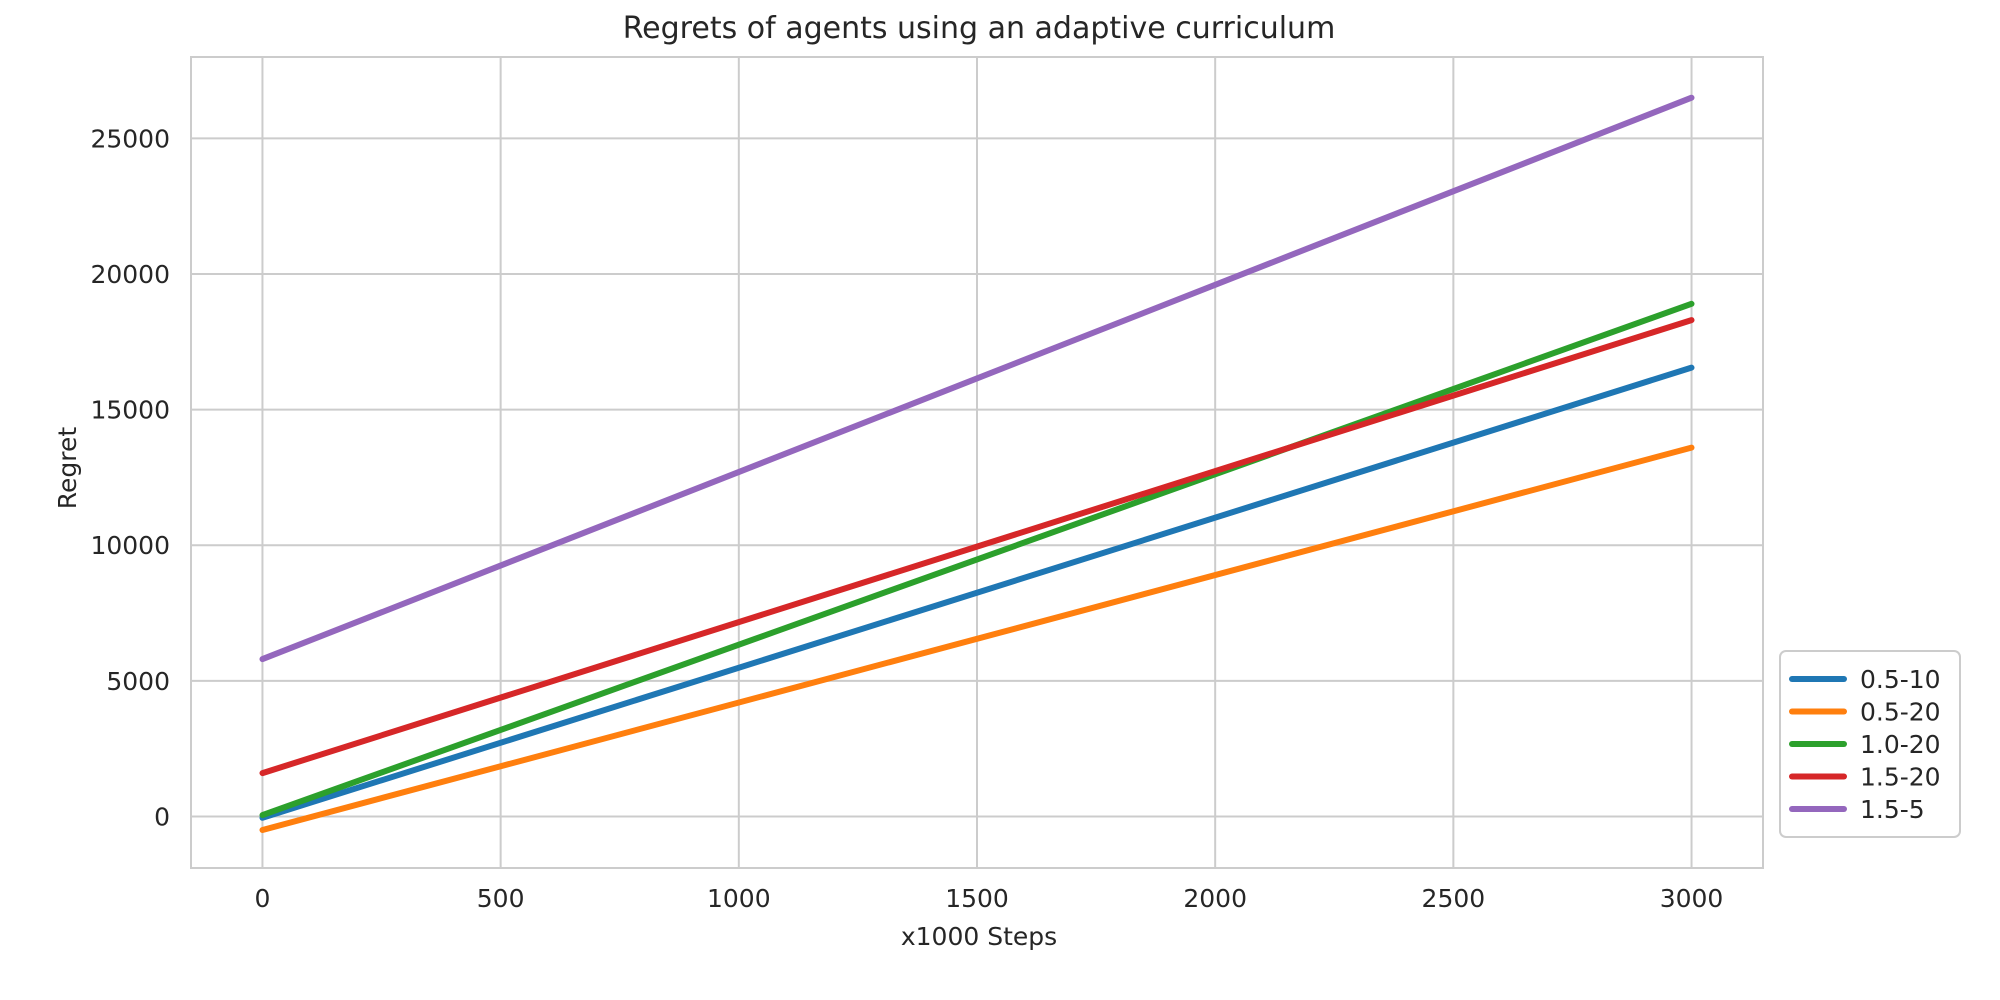 This screenshot has width=2000, height=1000. I want to click on legend: 0.5-10 0.5-20 1.0-20 1.5-20 1.5-5, so click(1870, 744).